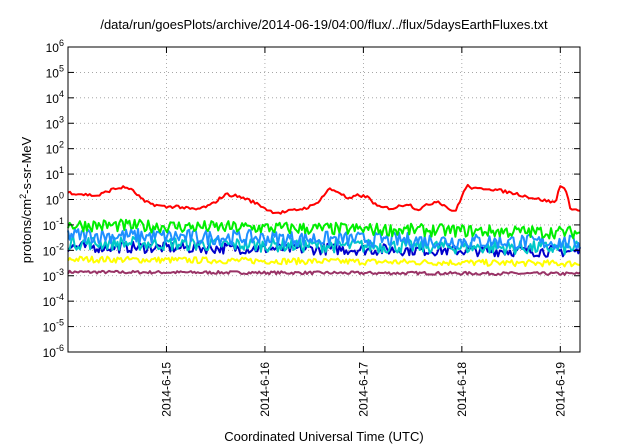  I want to click on y-tick-exponent: 5, so click(61, 68).